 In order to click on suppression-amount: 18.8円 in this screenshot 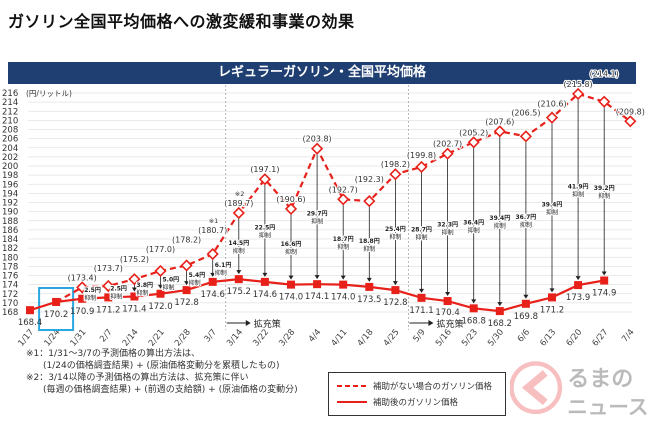, I will do `click(369, 241)`.